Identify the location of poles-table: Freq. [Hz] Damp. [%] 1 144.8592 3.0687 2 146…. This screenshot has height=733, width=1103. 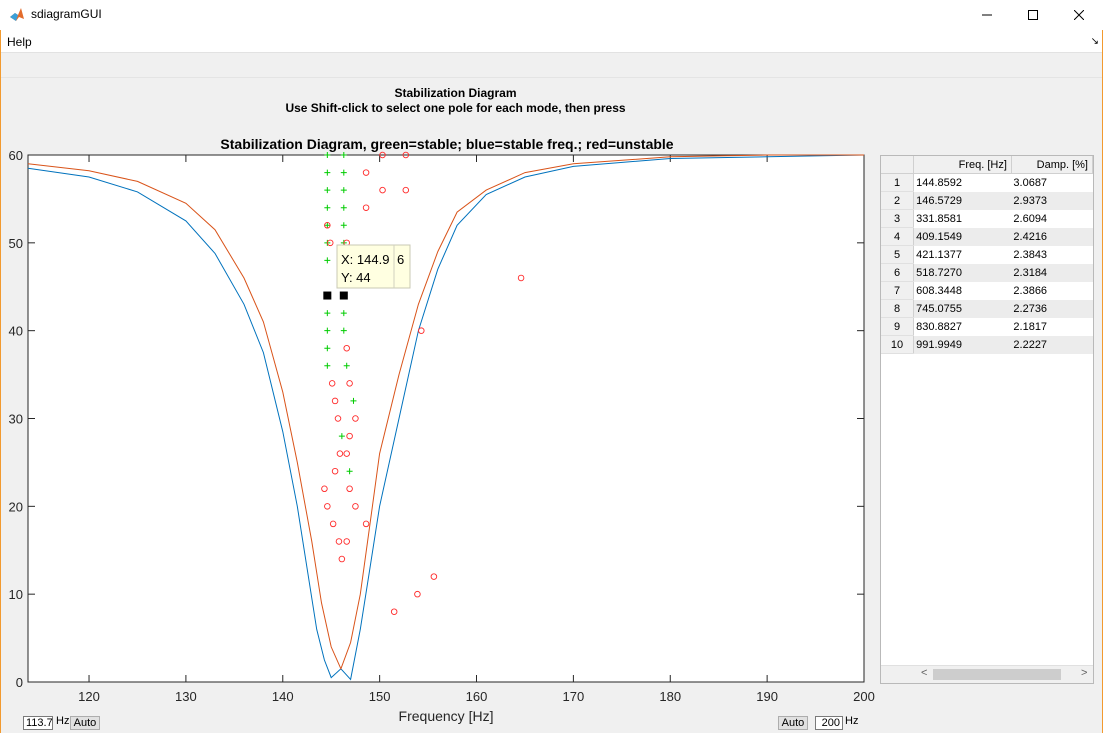
(987, 255).